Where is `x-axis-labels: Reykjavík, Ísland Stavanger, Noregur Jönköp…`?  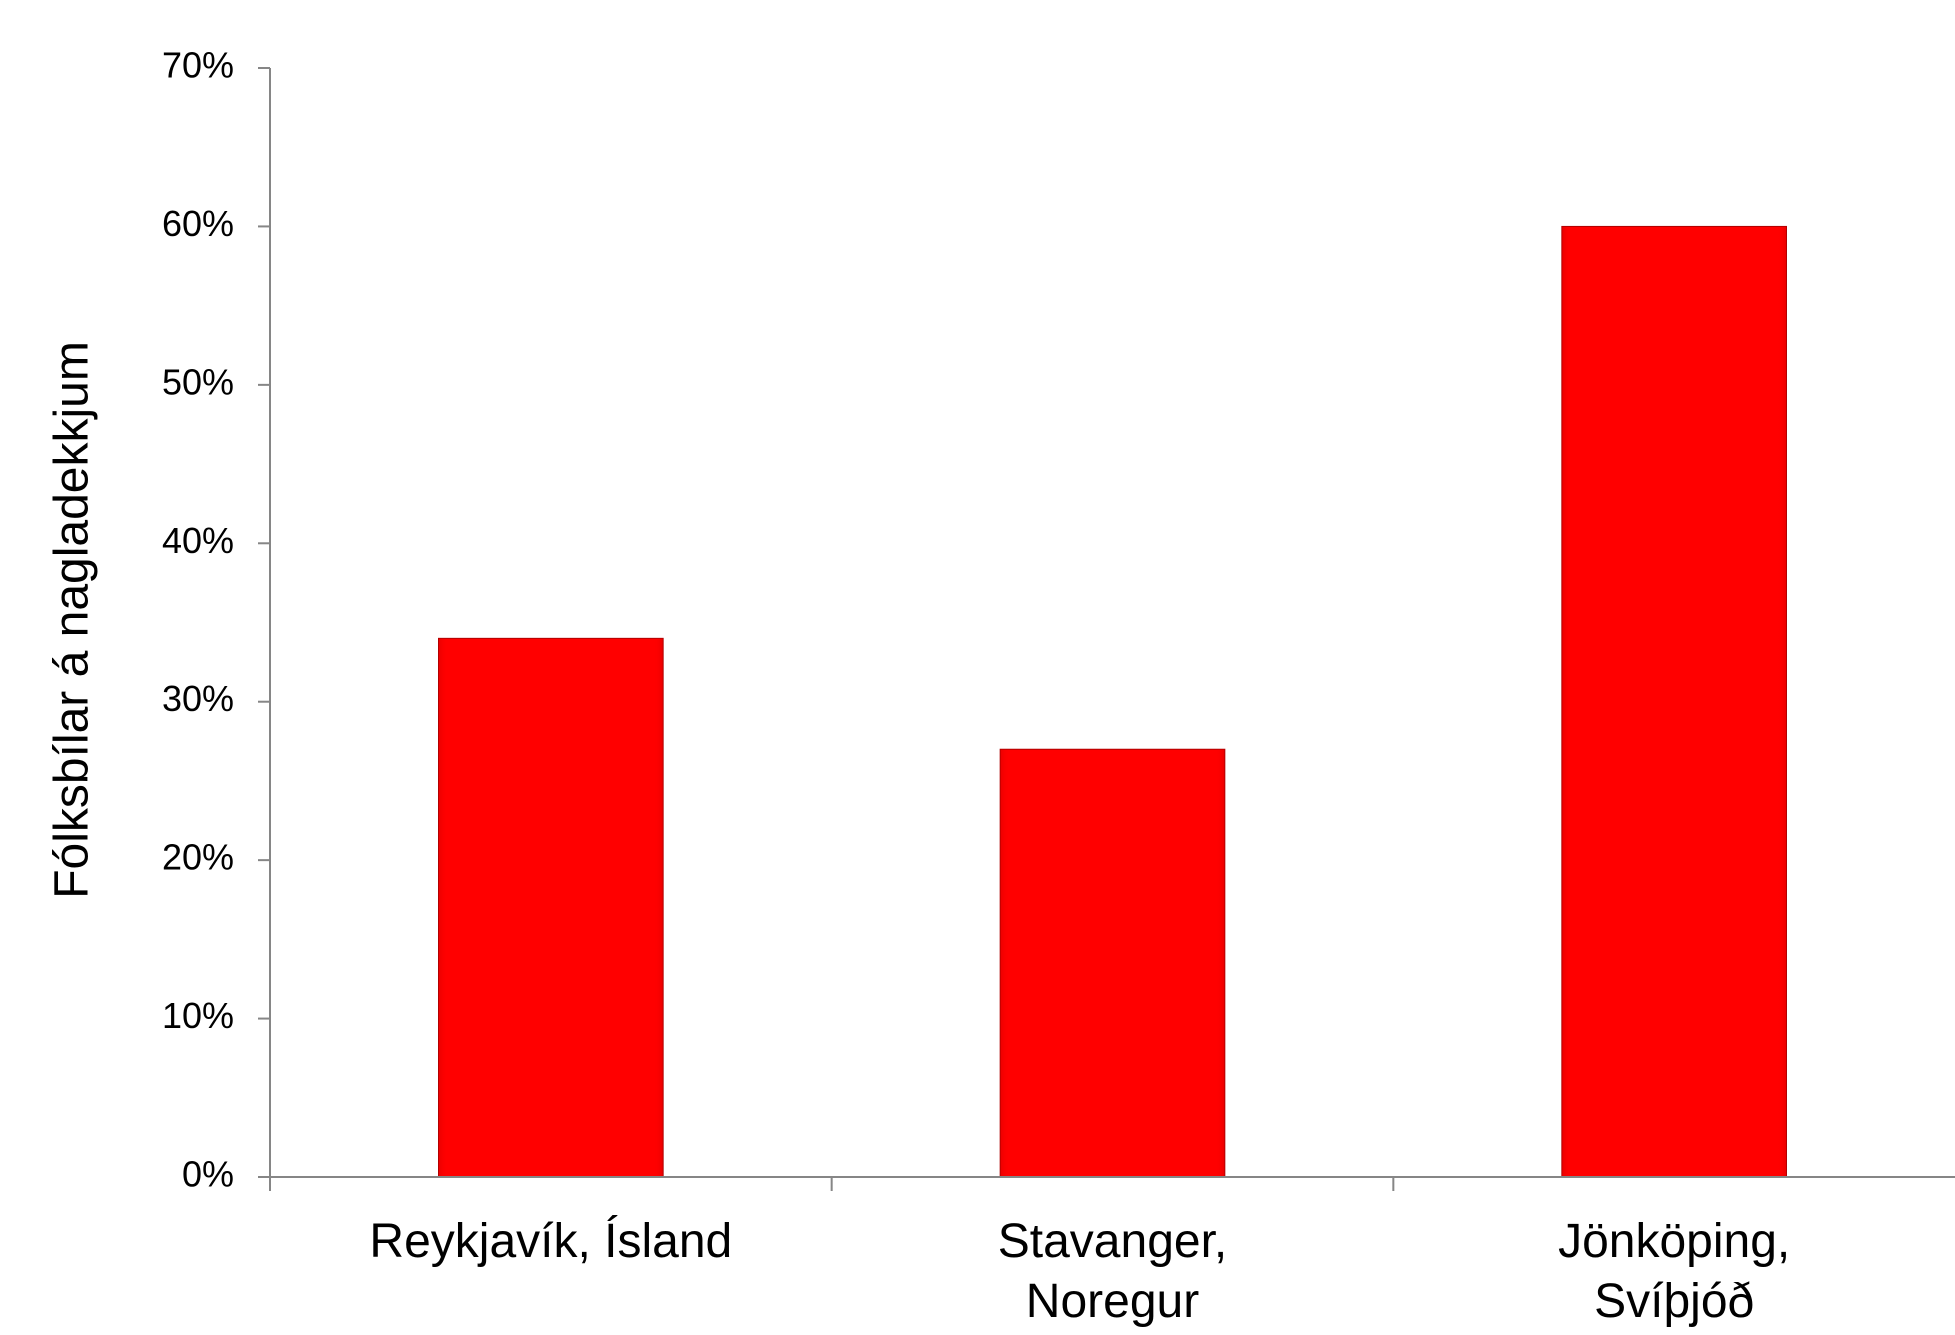
x-axis-labels: Reykjavík, Ísland Stavanger, Noregur Jönköp… is located at coordinates (1079, 1271).